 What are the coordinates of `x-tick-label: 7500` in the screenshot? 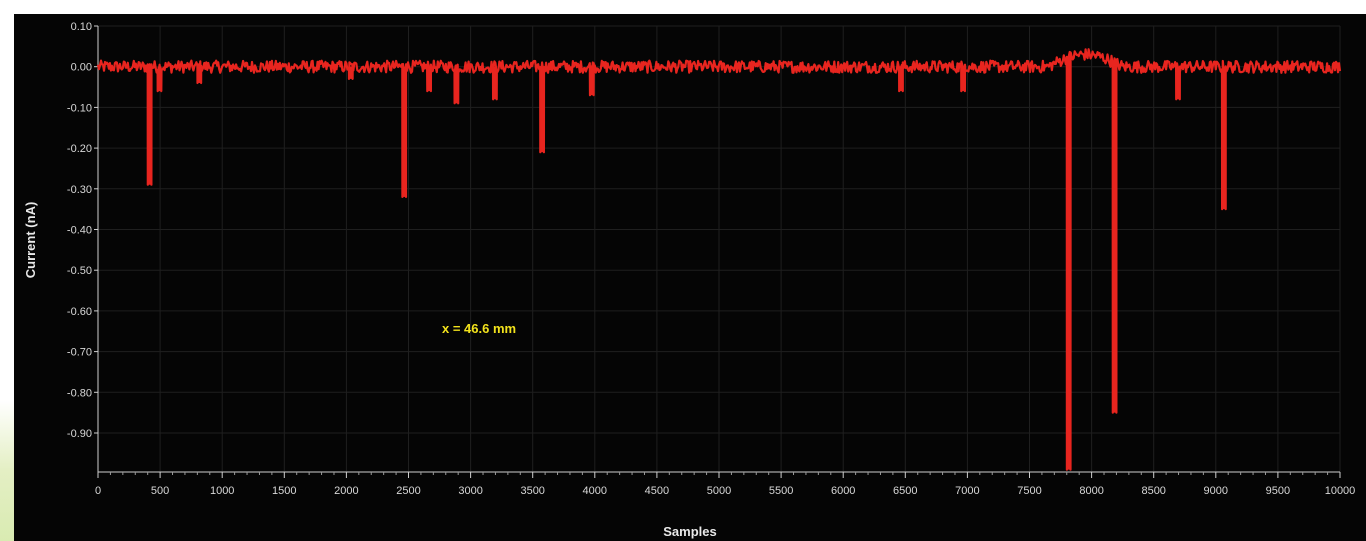 It's located at (1029, 491).